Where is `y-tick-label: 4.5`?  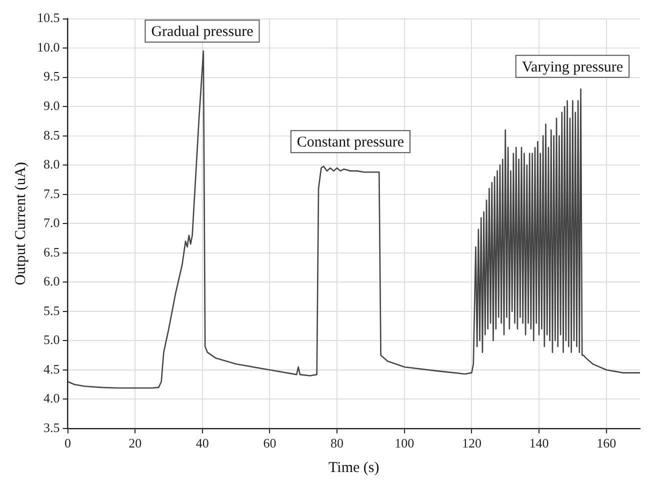
y-tick-label: 4.5 is located at coordinates (52, 368).